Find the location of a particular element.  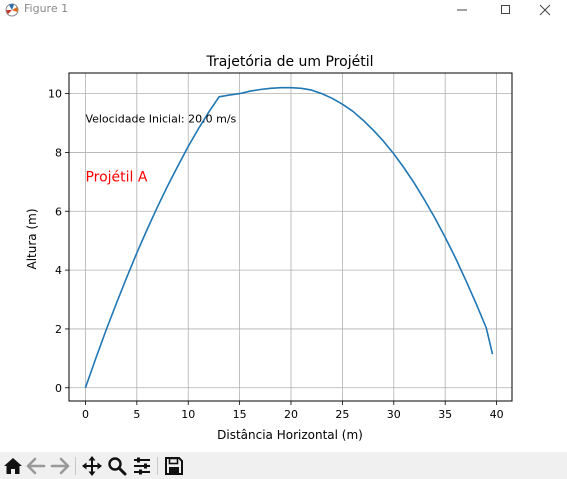

window-title: Figure 1 is located at coordinates (46, 8).